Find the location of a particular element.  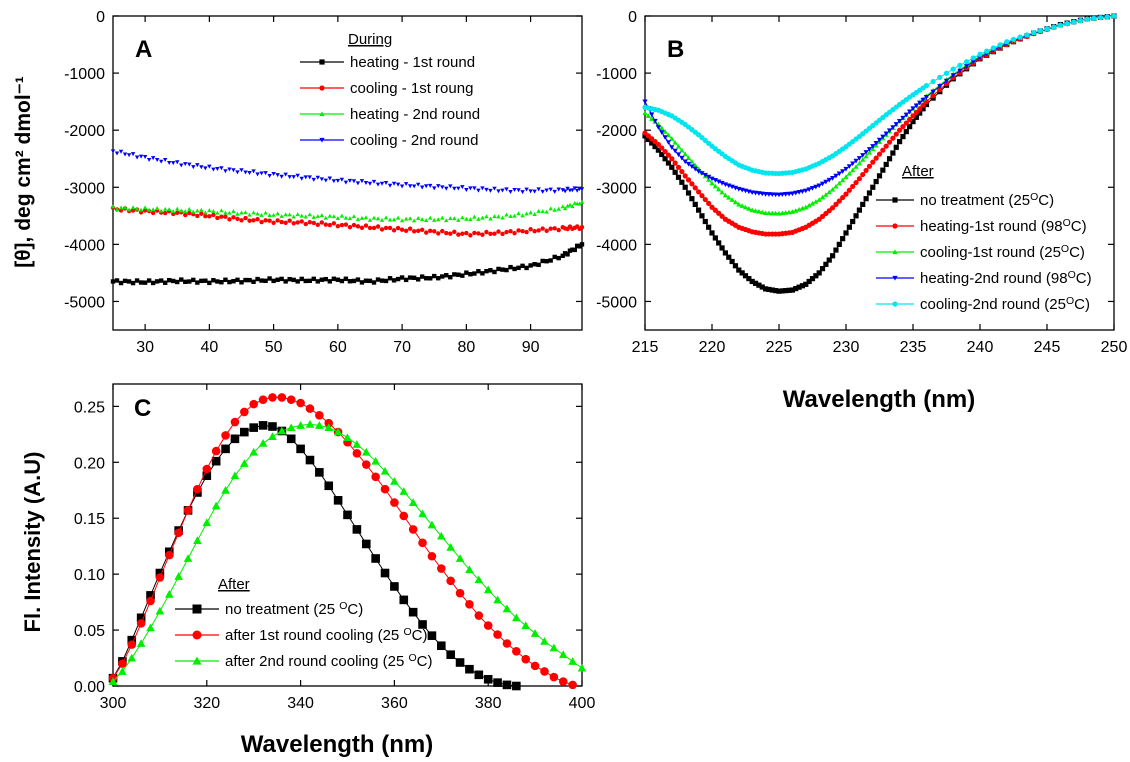

x-tick-label: 300 is located at coordinates (113, 703).